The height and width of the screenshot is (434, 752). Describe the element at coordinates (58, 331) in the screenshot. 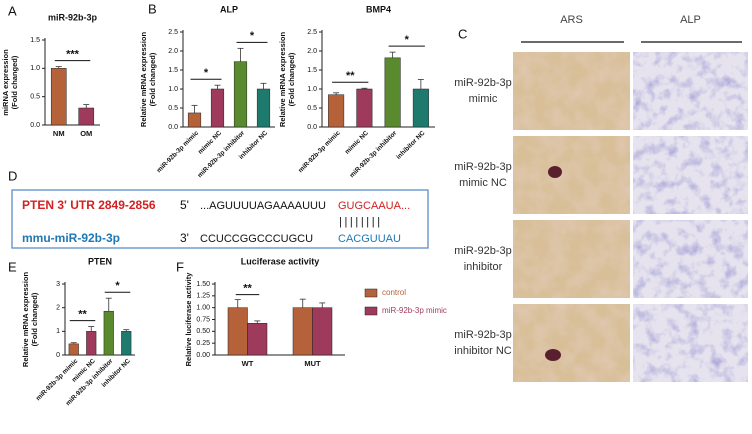

I see `y-tick-label: 1` at that location.